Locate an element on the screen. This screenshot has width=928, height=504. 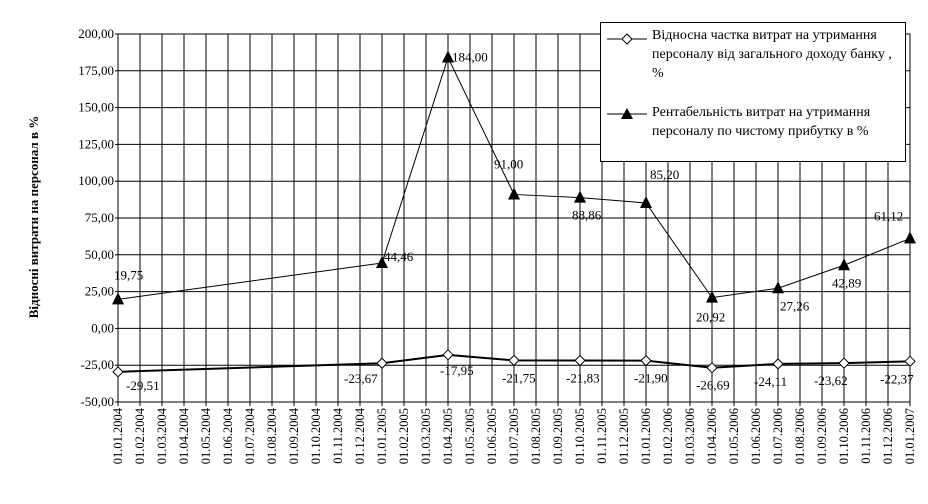
data-label: 44,46 is located at coordinates (399, 256).